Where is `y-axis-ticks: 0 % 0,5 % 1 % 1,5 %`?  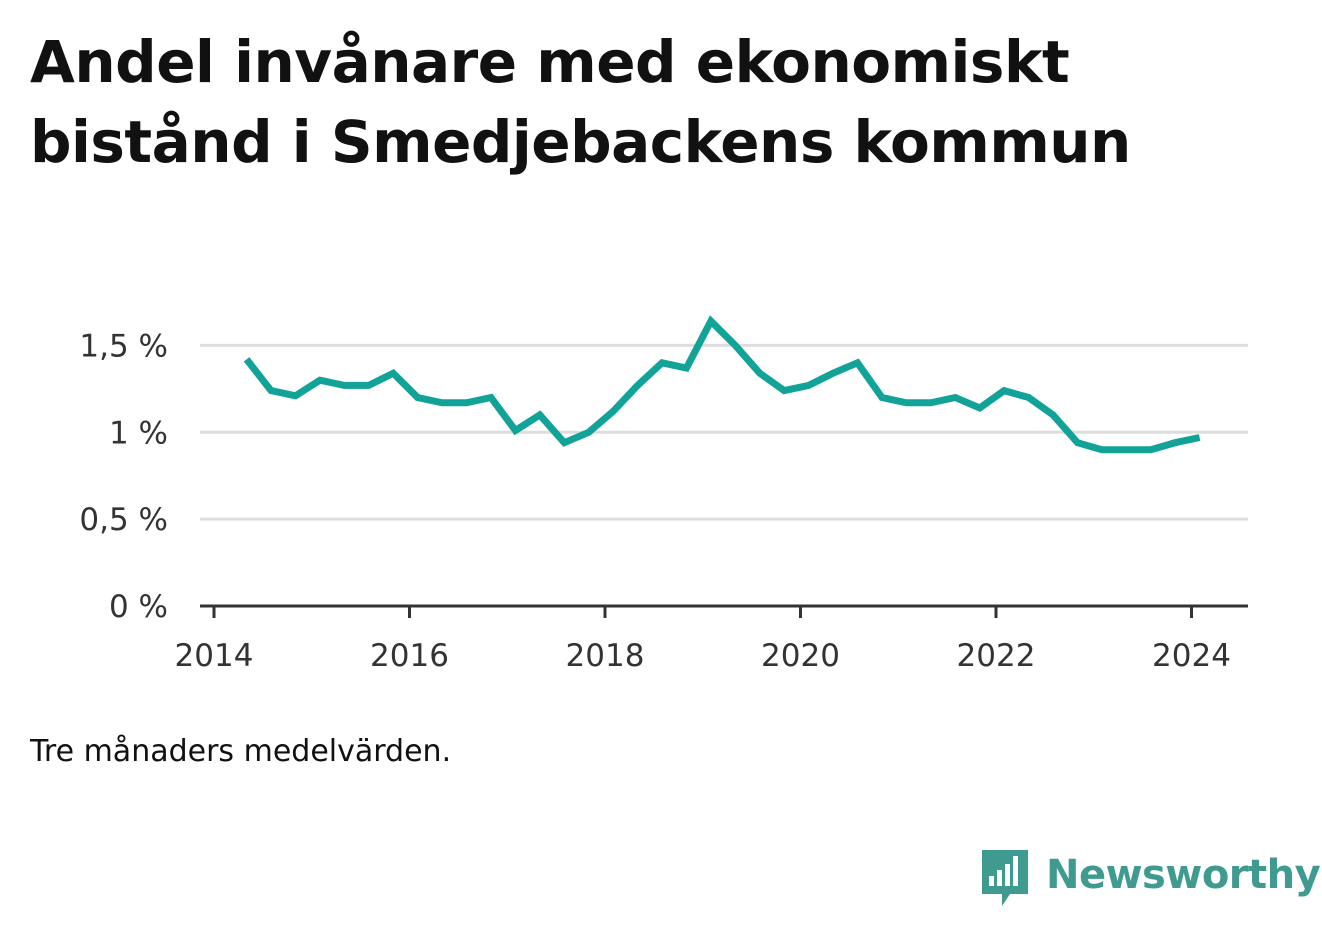 y-axis-ticks: 0 % 0,5 % 1 % 1,5 % is located at coordinates (123, 476).